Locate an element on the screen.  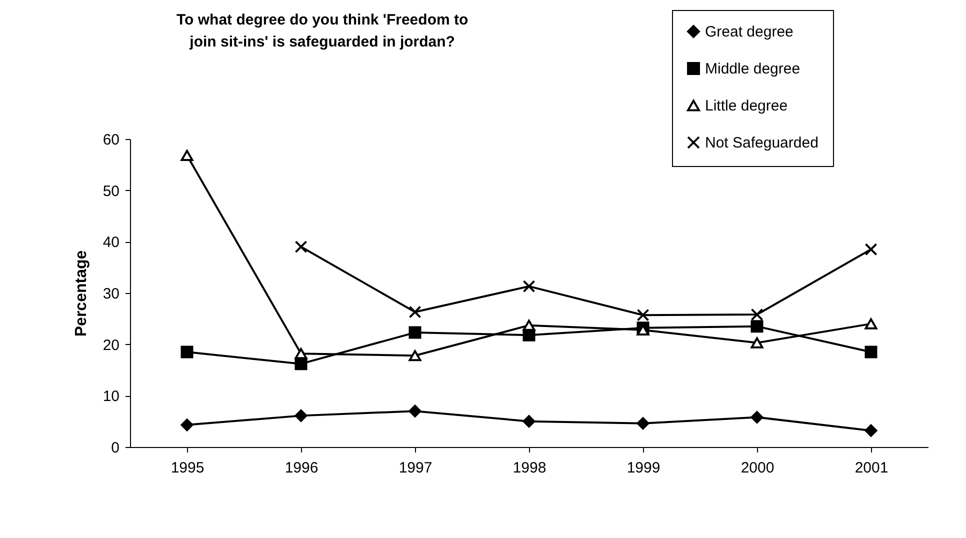
y-tick-label: 0 is located at coordinates (115, 448).